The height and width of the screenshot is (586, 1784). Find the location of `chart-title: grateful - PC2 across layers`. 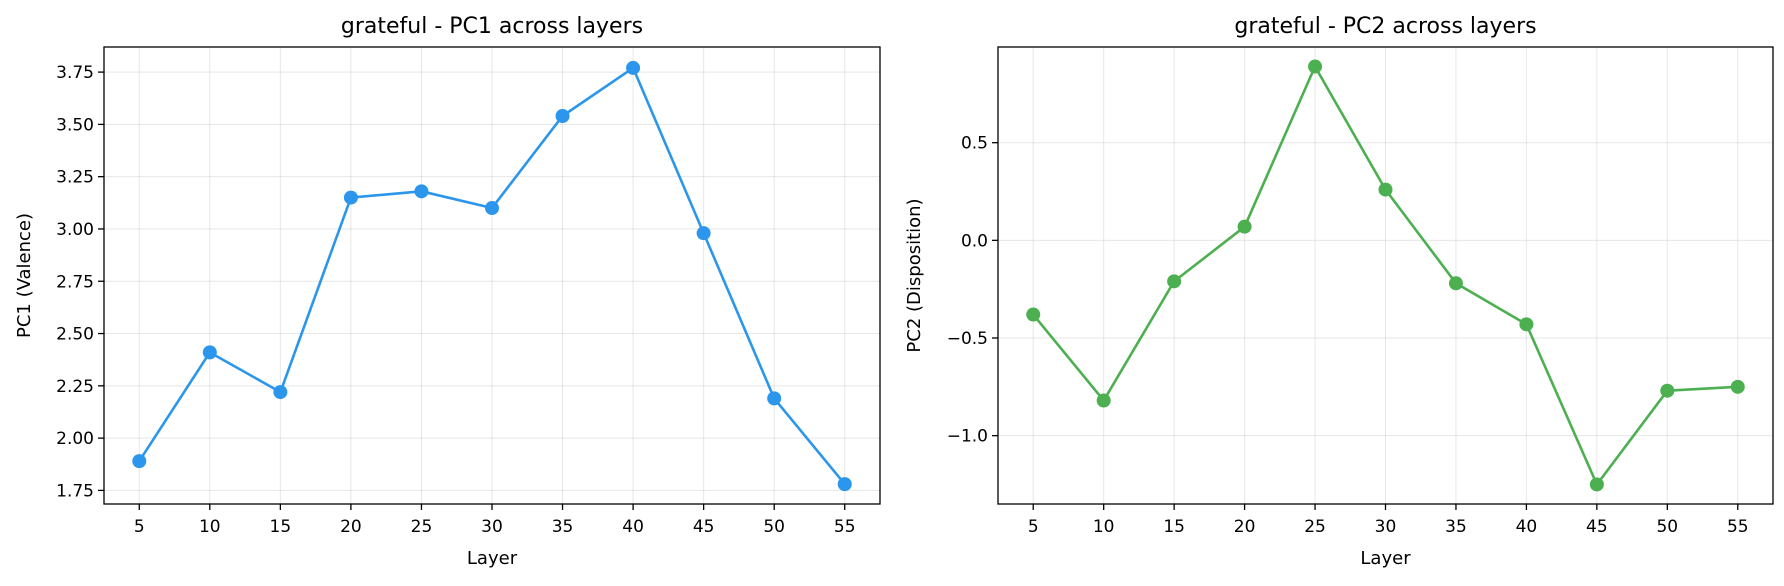

chart-title: grateful - PC2 across layers is located at coordinates (1385, 26).